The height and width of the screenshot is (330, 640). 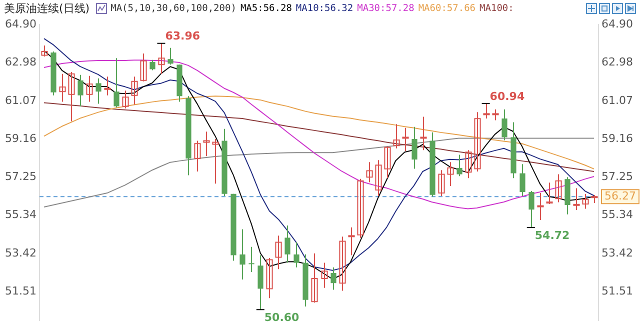 What do you see at coordinates (618, 100) in the screenshot?
I see `y2-tick-label: 61.07` at bounding box center [618, 100].